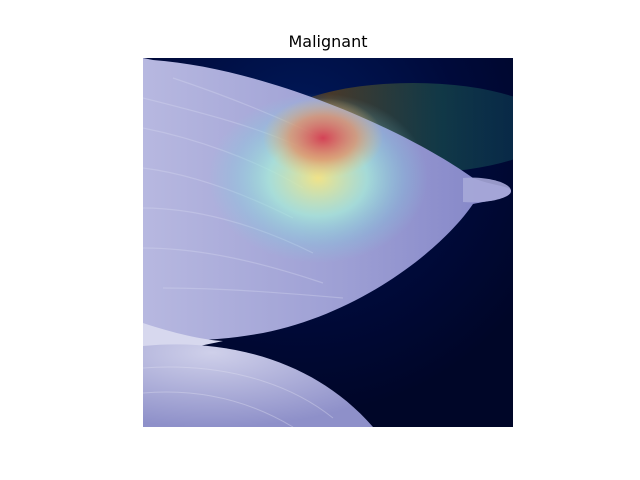  Describe the element at coordinates (328, 41) in the screenshot. I see `figure-title: Malignant` at that location.